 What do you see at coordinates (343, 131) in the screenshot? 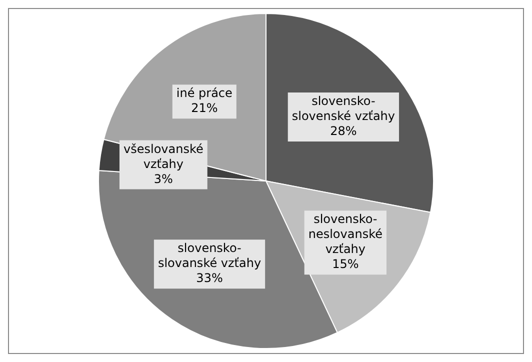
I see `data-label: 28%` at bounding box center [343, 131].